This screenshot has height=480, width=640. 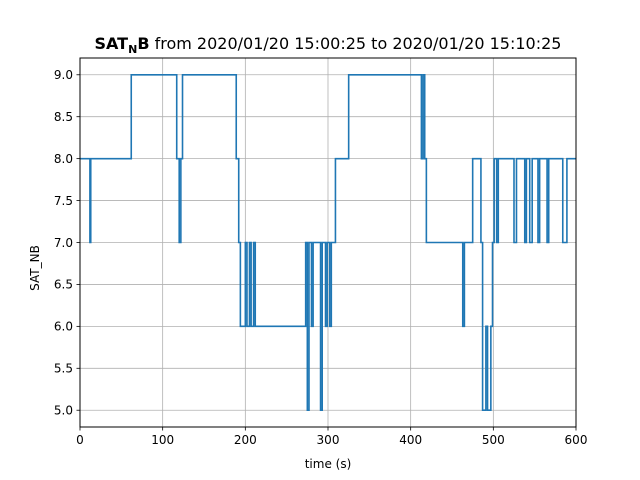 What do you see at coordinates (63, 285) in the screenshot?
I see `y-tick-label: 6.5` at bounding box center [63, 285].